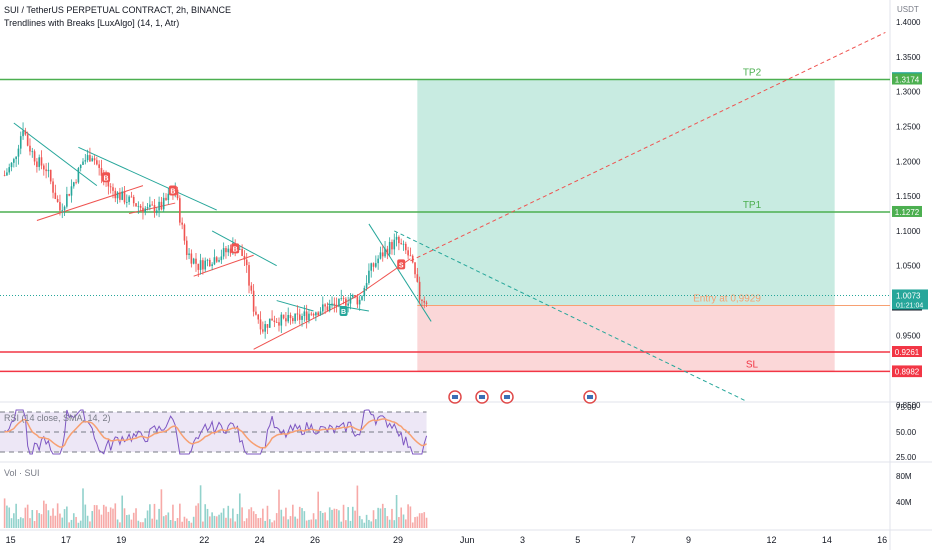  Describe the element at coordinates (752, 205) in the screenshot. I see `level-label-tp1: TP1` at that location.